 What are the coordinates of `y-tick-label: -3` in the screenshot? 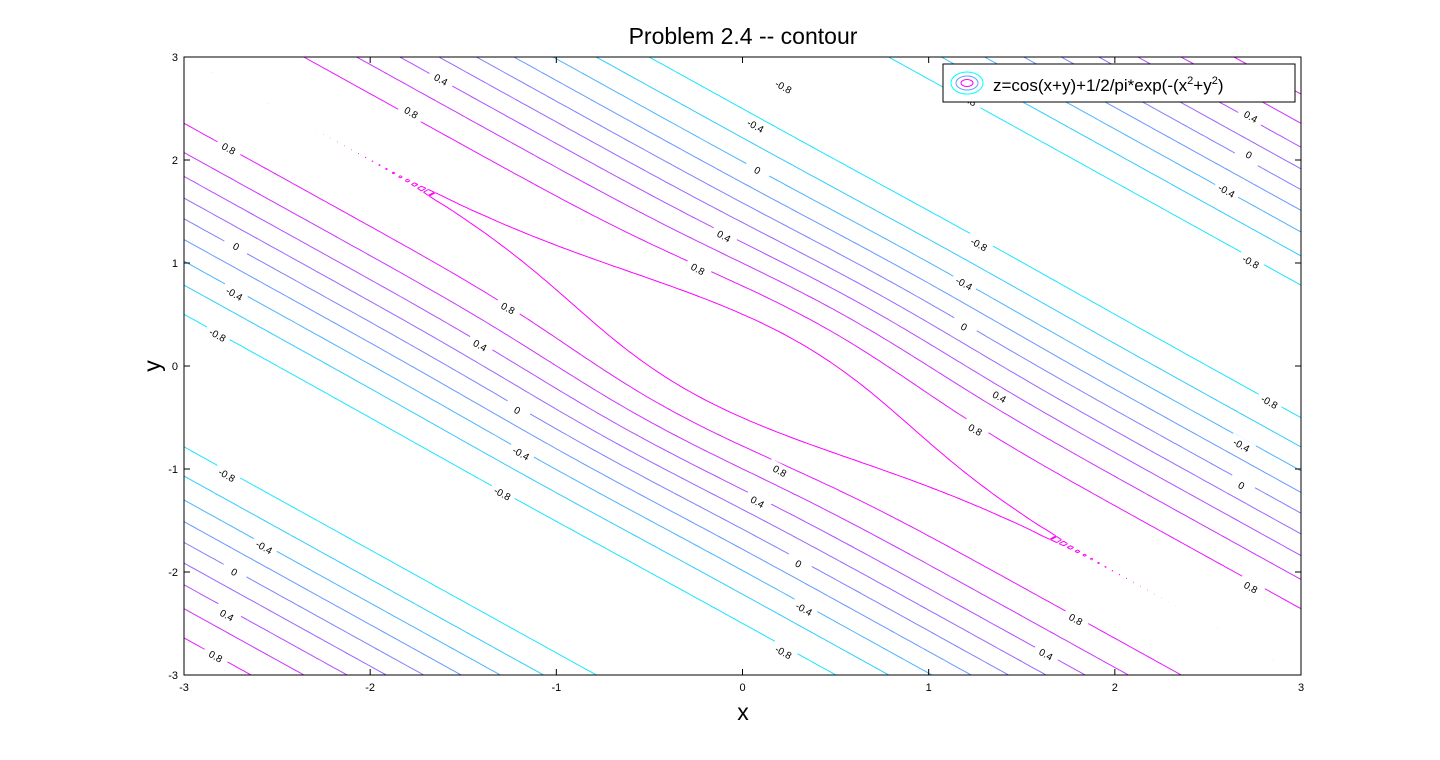 It's located at (173, 676).